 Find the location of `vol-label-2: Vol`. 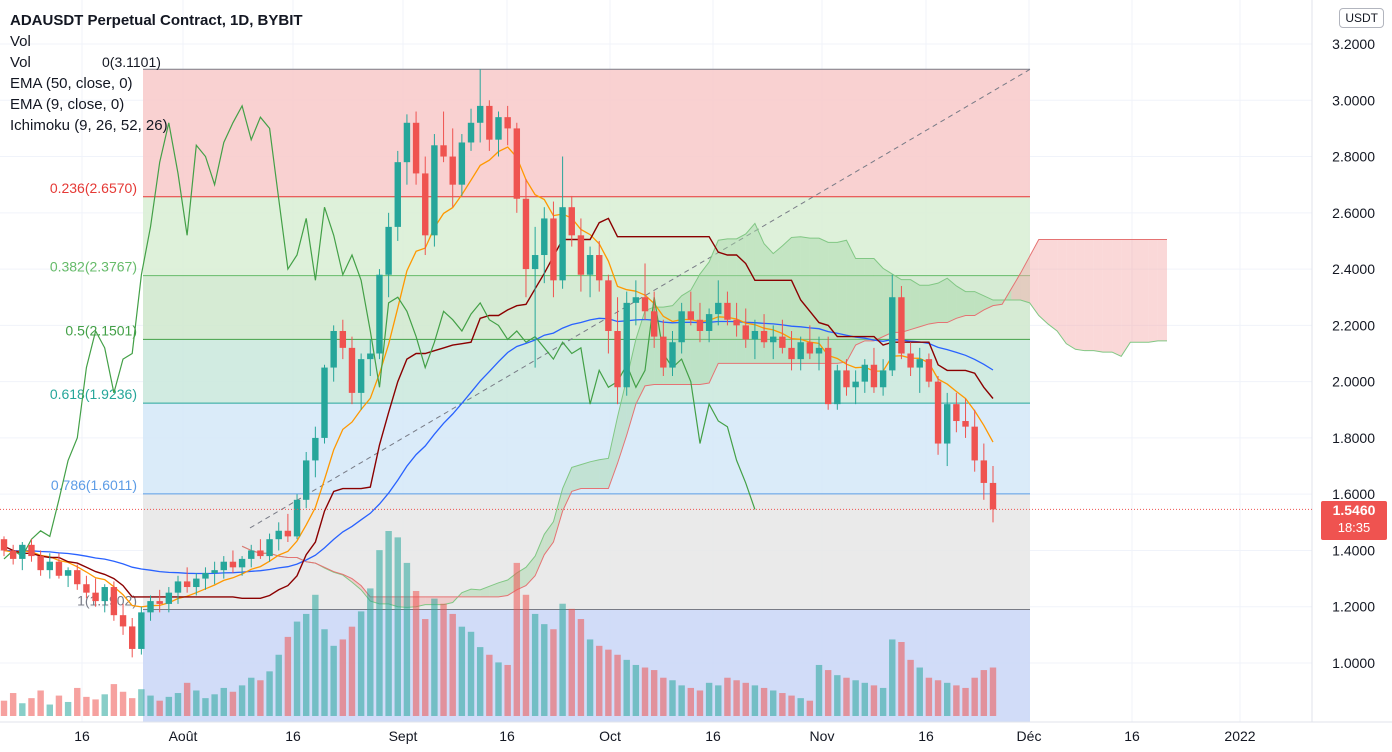

vol-label-2: Vol is located at coordinates (20, 62).